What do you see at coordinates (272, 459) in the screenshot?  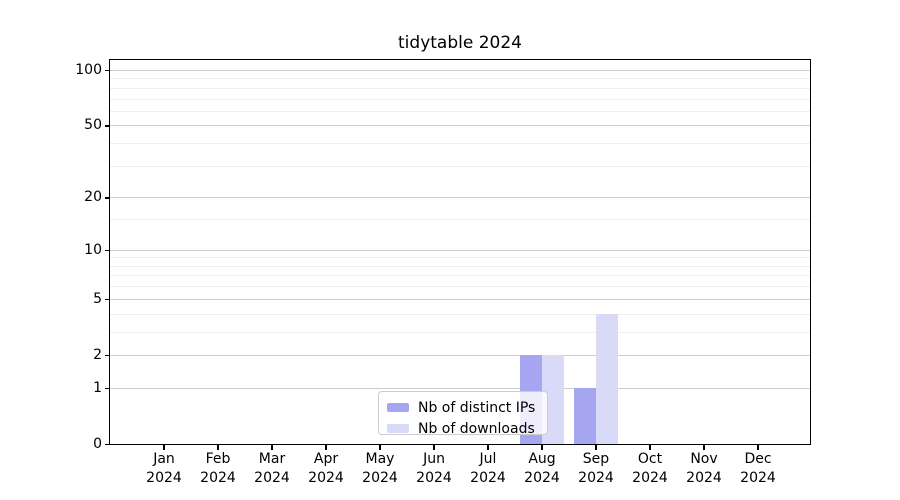 I see `x-tick-month: Mar` at bounding box center [272, 459].